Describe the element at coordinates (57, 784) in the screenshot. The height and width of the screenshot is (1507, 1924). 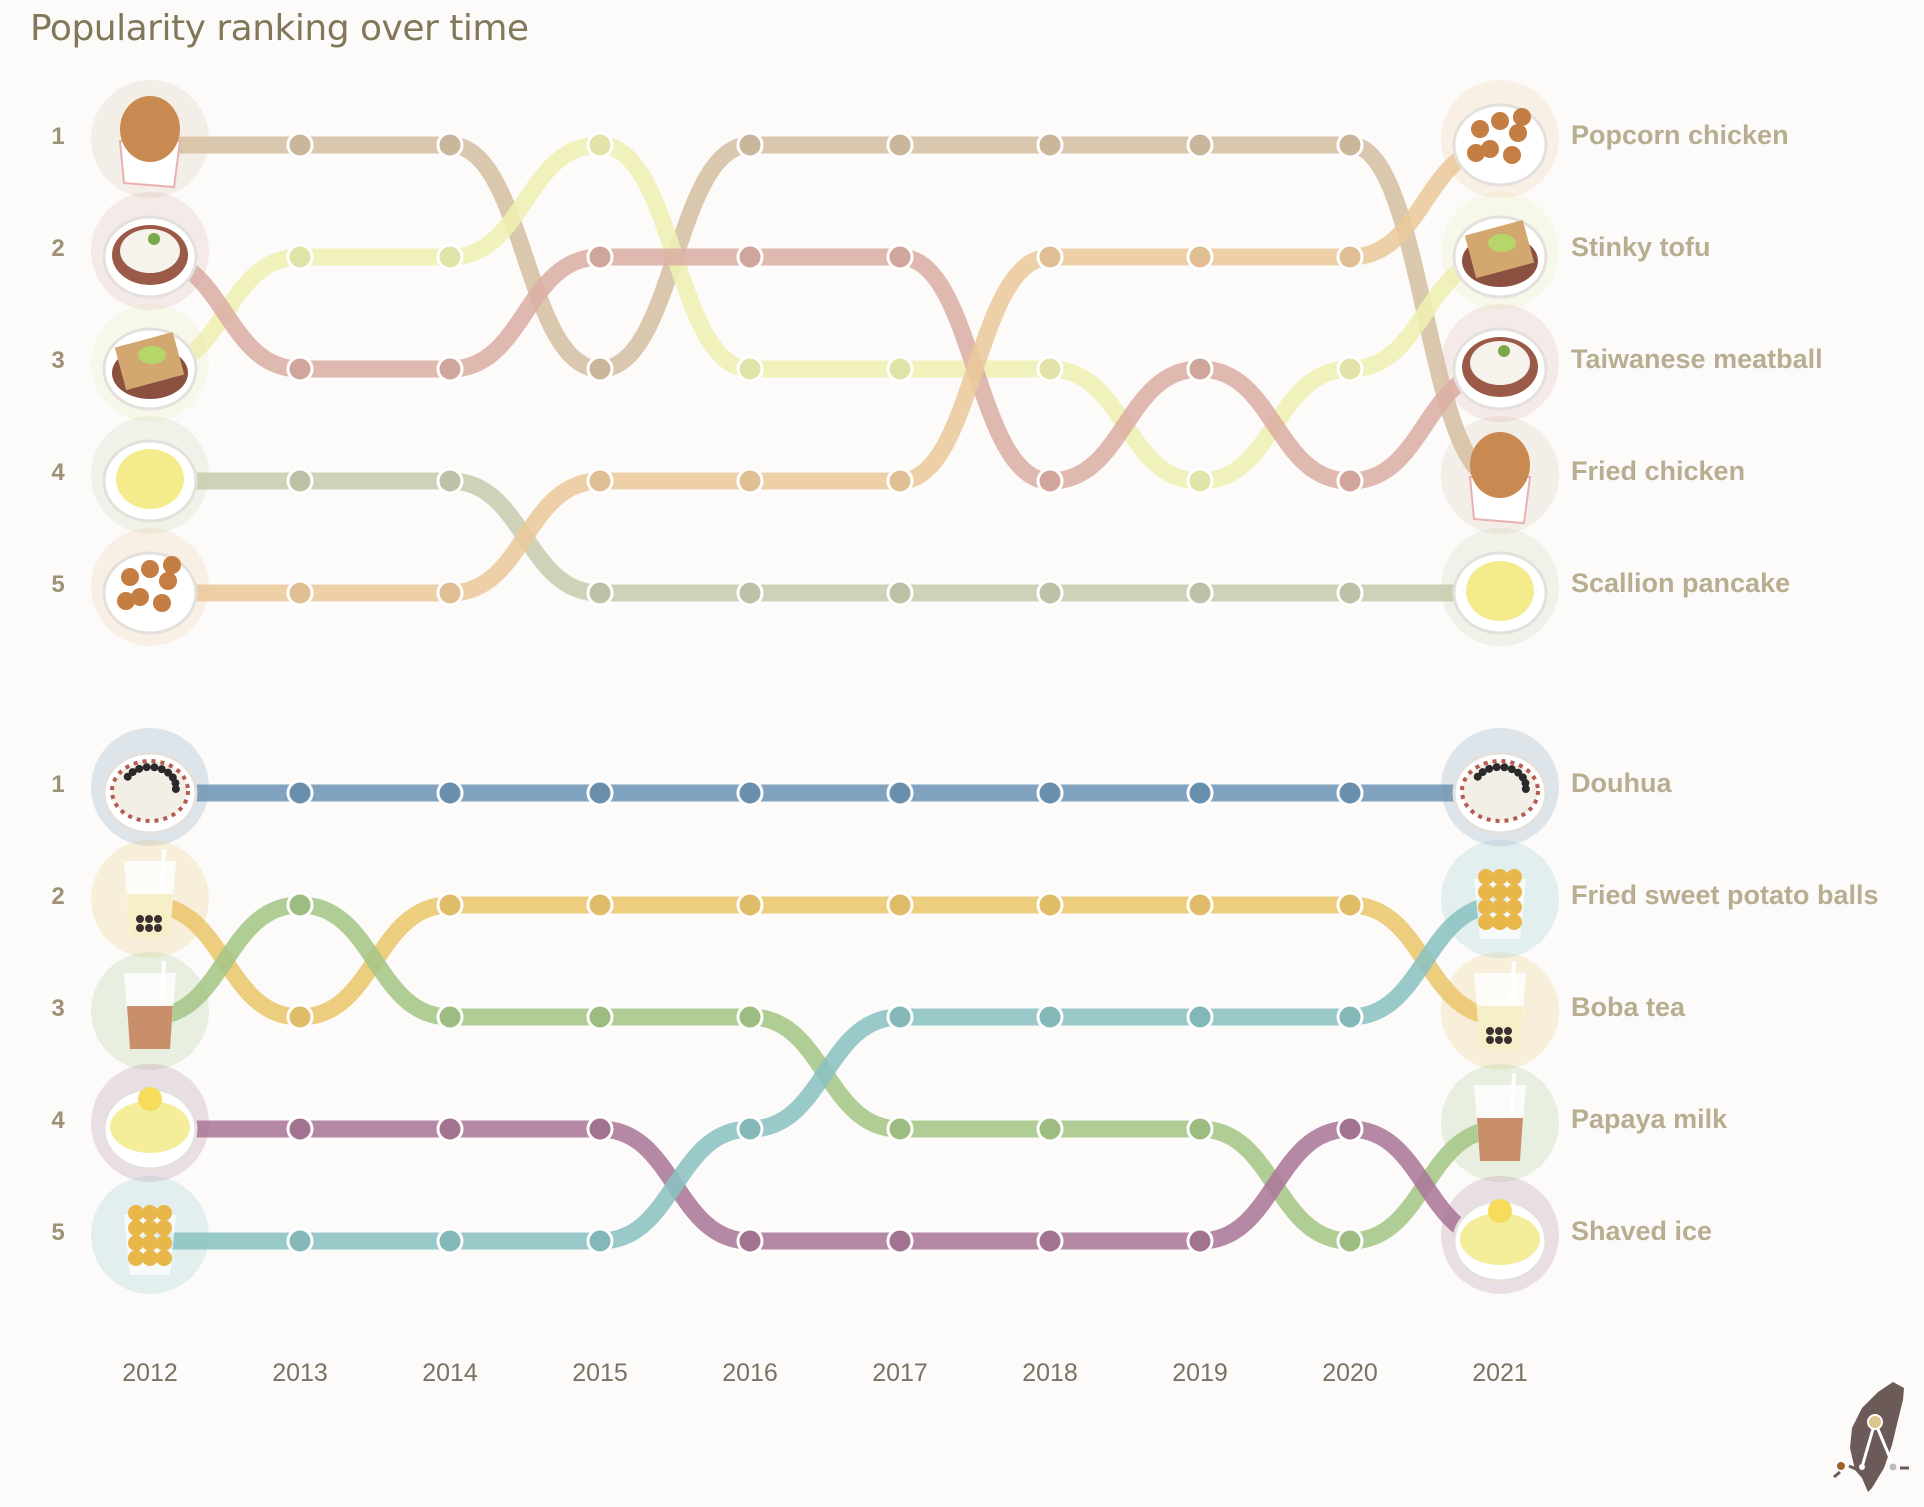
I see `rank-label: 1` at that location.